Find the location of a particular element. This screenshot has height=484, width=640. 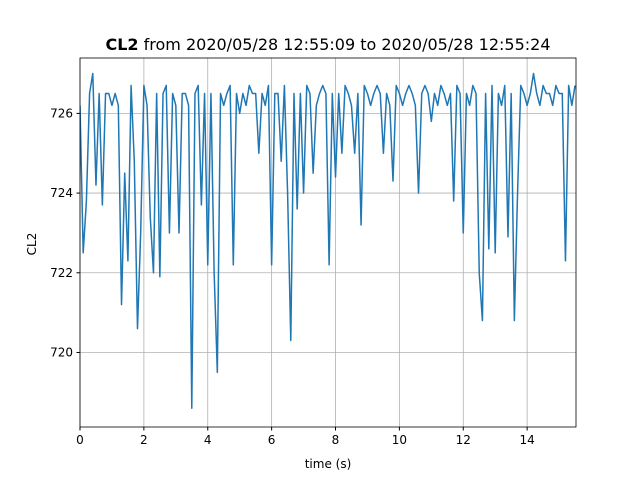

y-tick-label: 722 is located at coordinates (61, 273).